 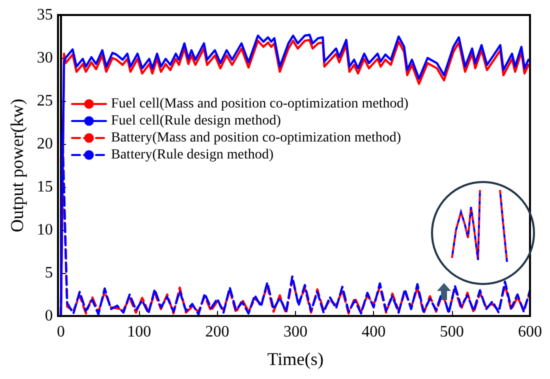 I want to click on legend-label: Battery(Rule design method), so click(x=192, y=155).